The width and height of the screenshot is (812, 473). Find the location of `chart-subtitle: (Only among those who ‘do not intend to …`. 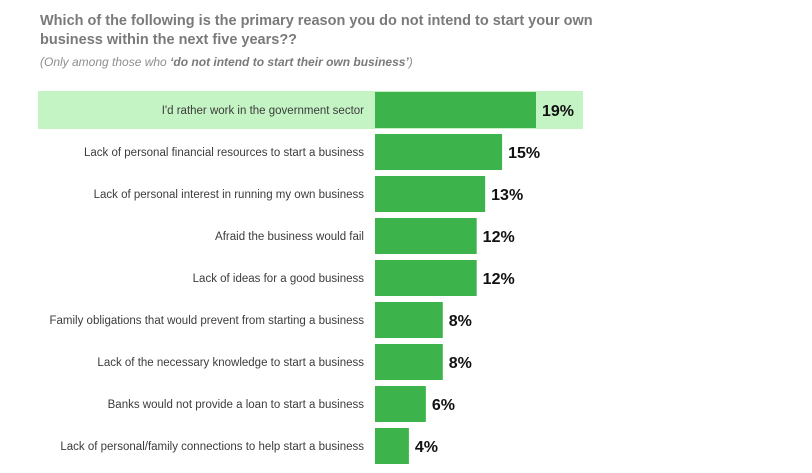

chart-subtitle: (Only among those who ‘do not intend to … is located at coordinates (226, 62).